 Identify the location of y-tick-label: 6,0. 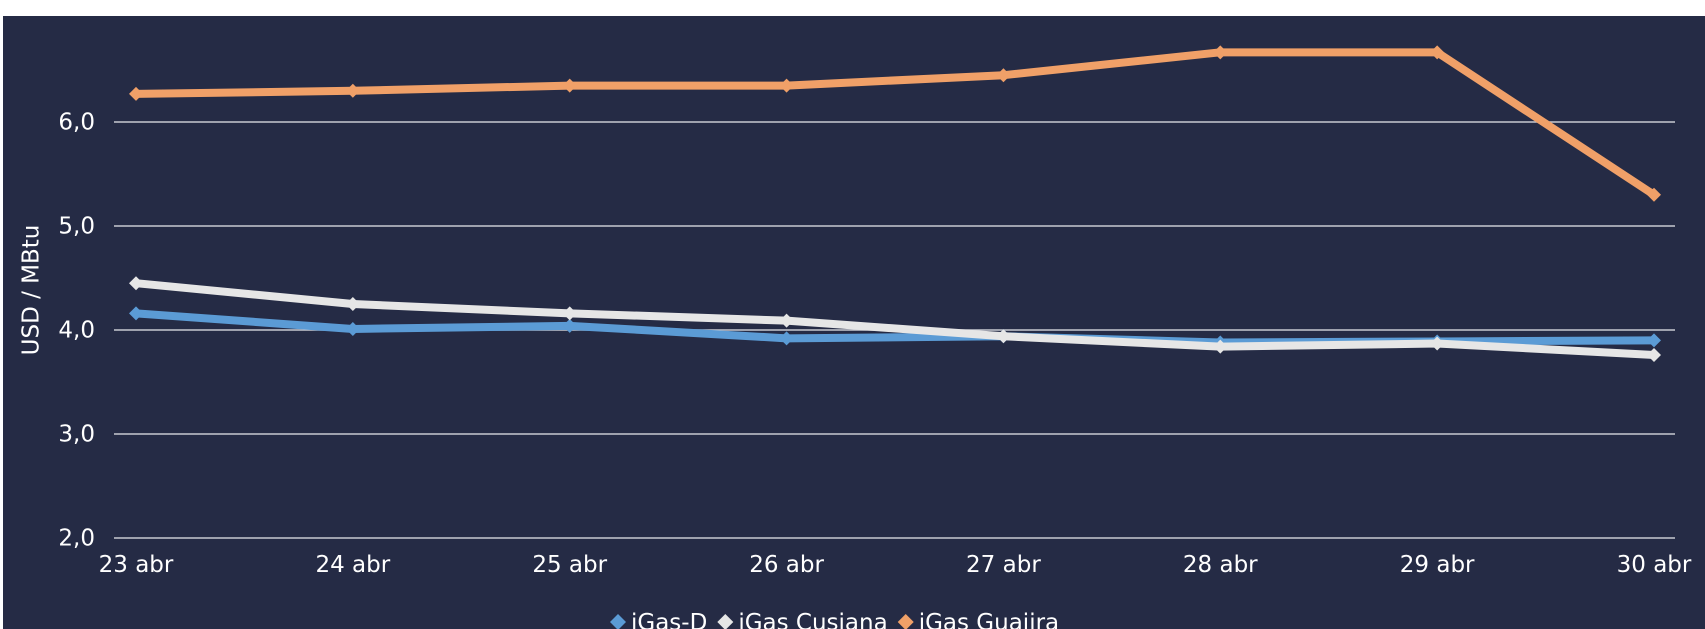
(76, 123).